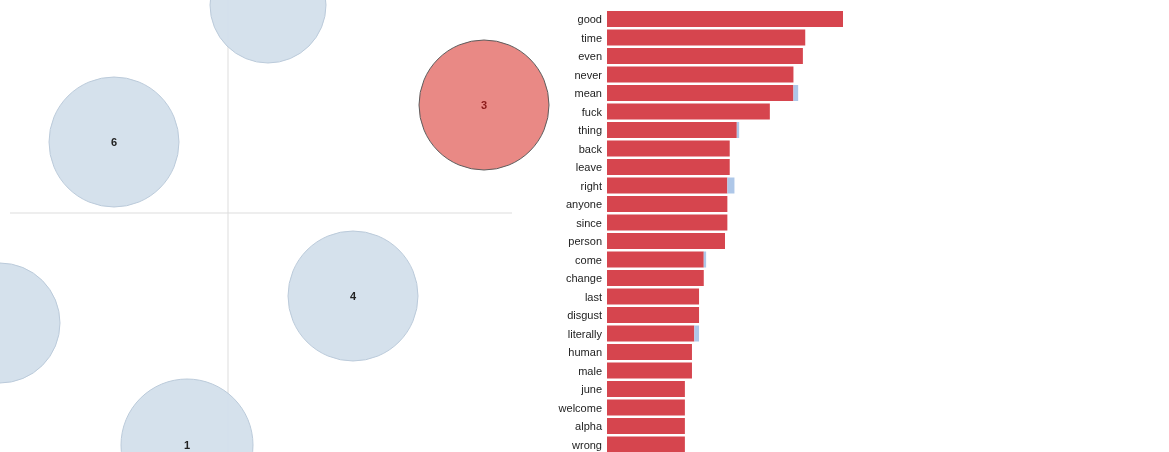 The image size is (1169, 452). I want to click on y-tick-label: change, so click(583, 278).